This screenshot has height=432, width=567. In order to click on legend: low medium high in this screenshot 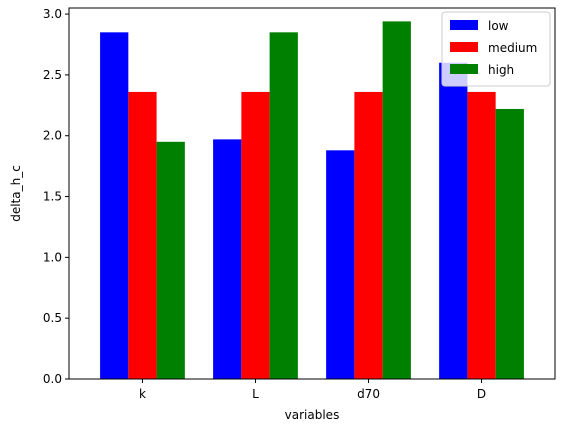, I will do `click(496, 49)`.